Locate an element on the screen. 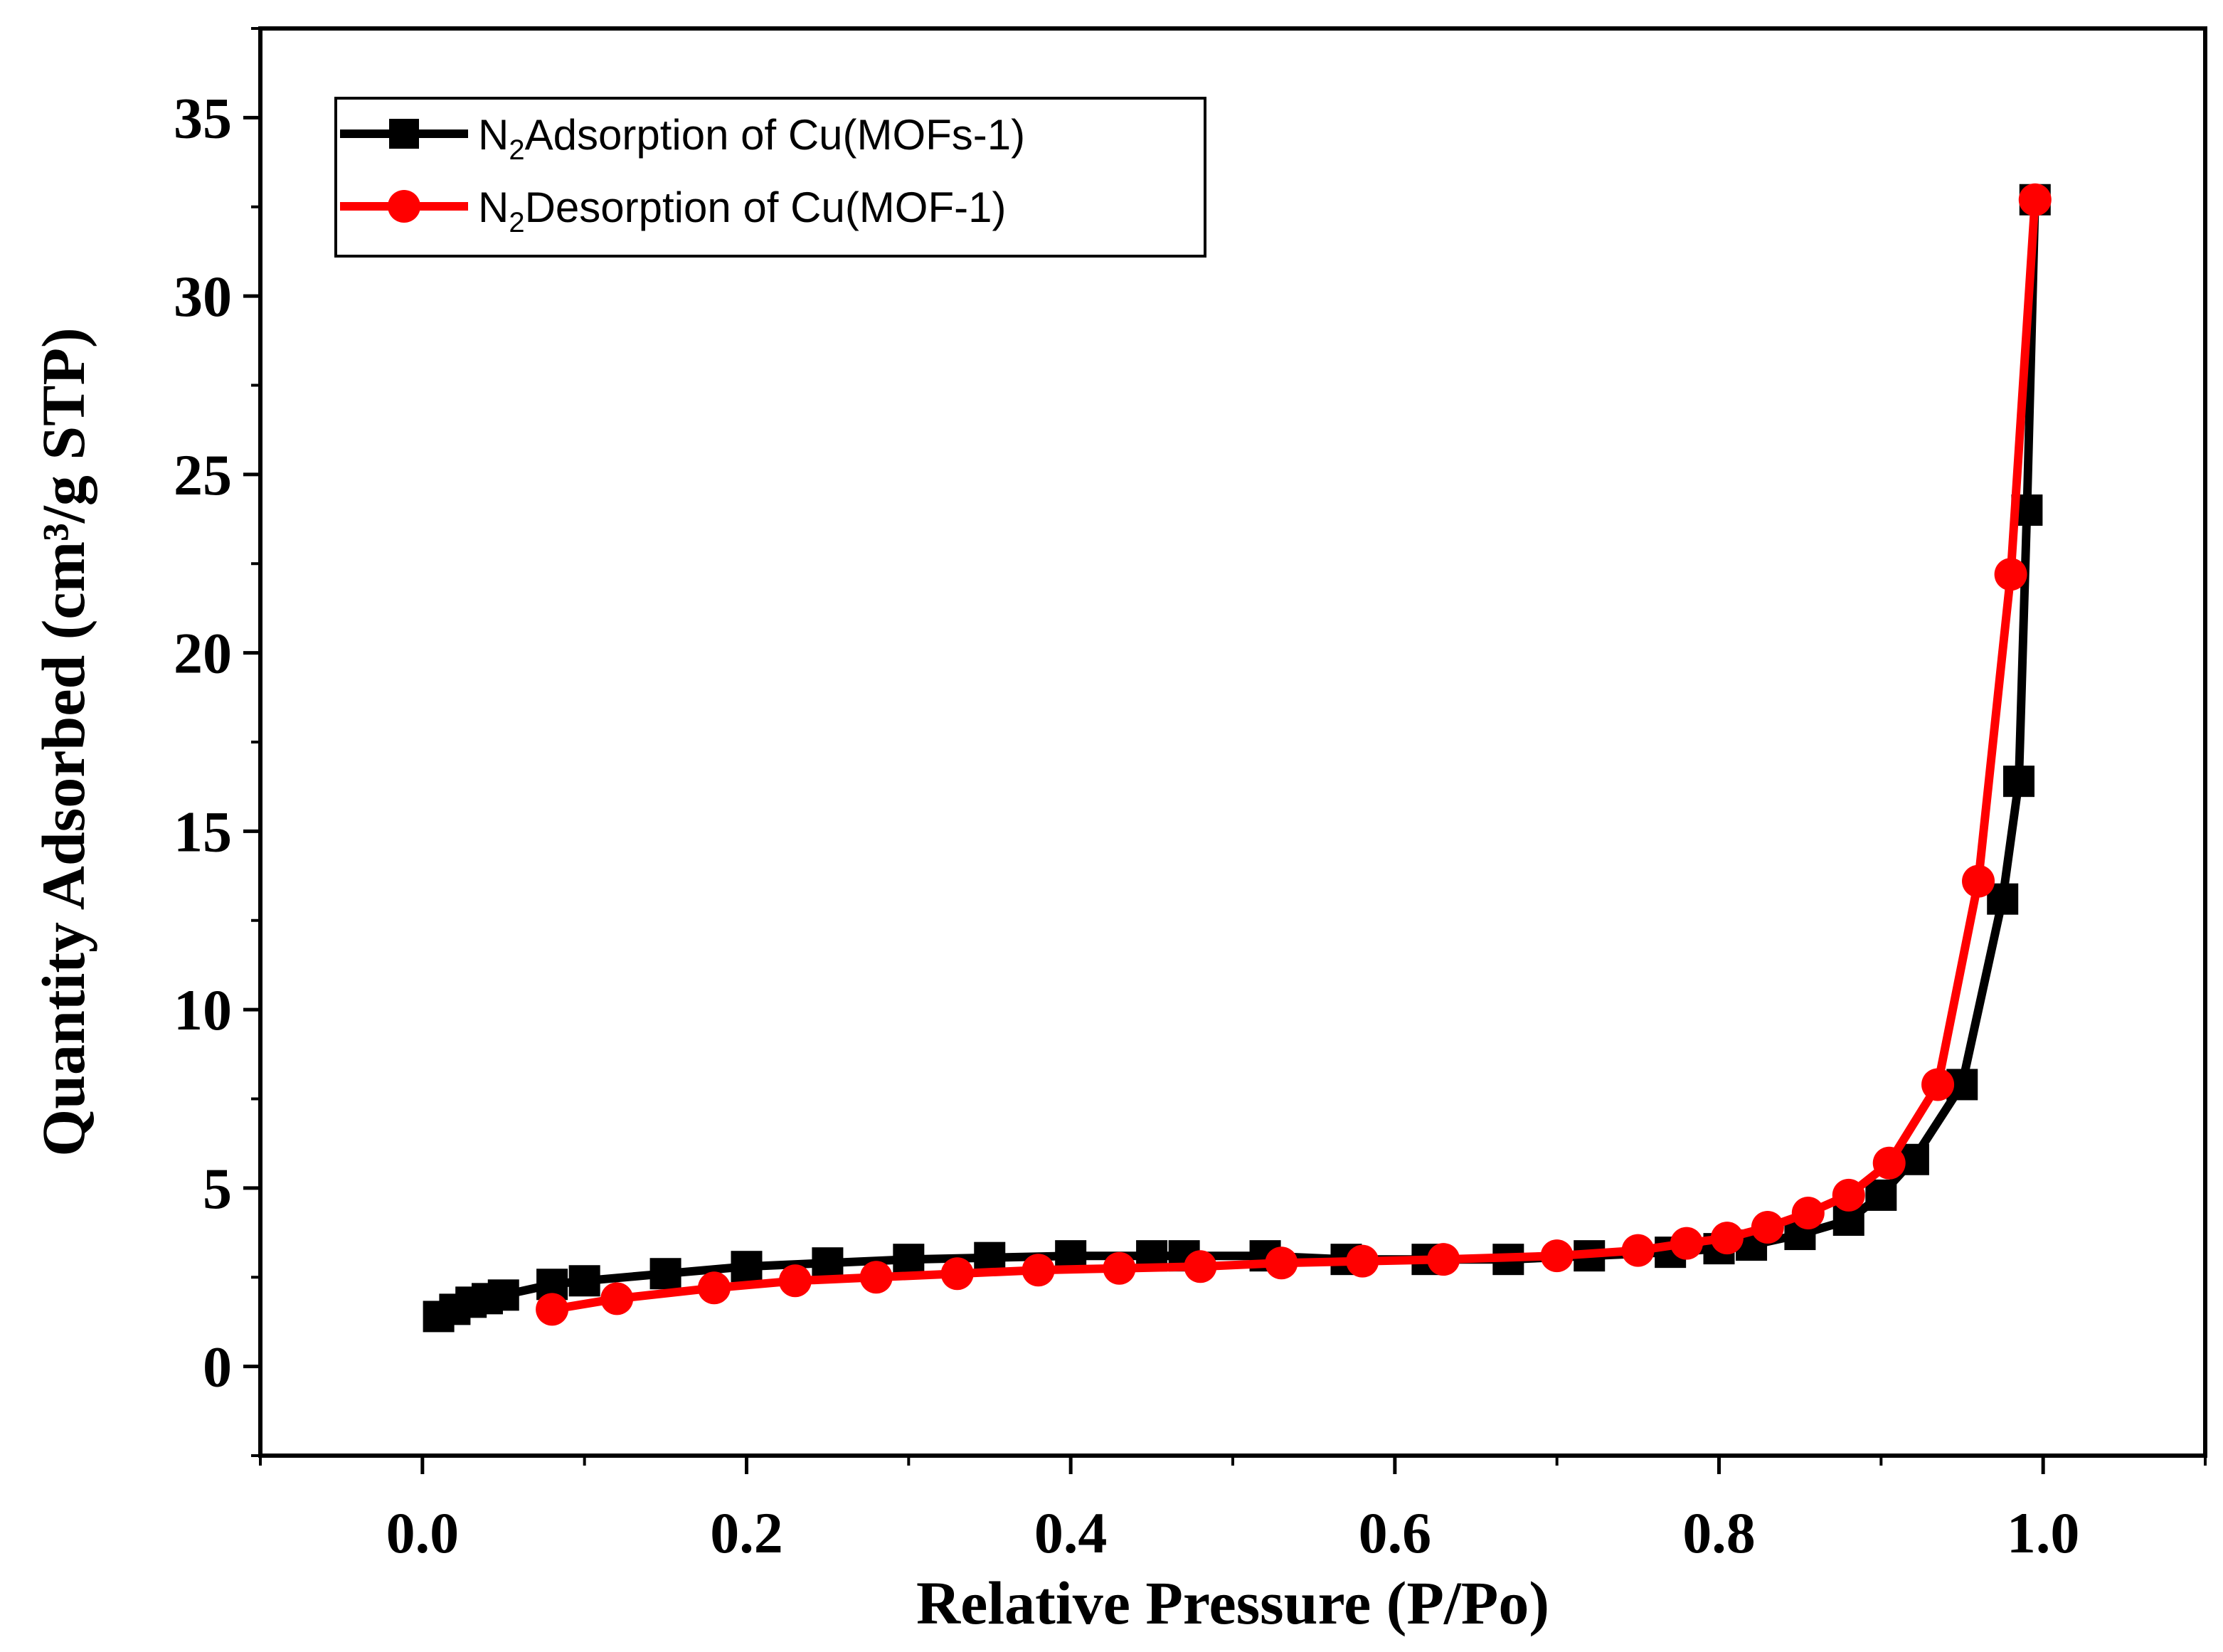 The width and height of the screenshot is (2223, 1652). x-axis: 0.0 0.2 0.4 0.6 0.8 1.0 is located at coordinates (1233, 1510).